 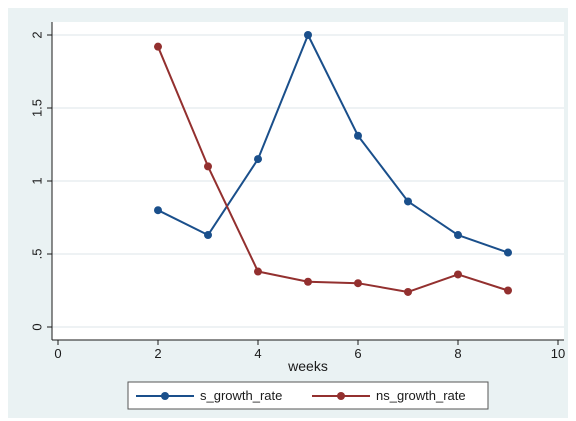 What do you see at coordinates (558, 353) in the screenshot?
I see `x-tick-label: 10` at bounding box center [558, 353].